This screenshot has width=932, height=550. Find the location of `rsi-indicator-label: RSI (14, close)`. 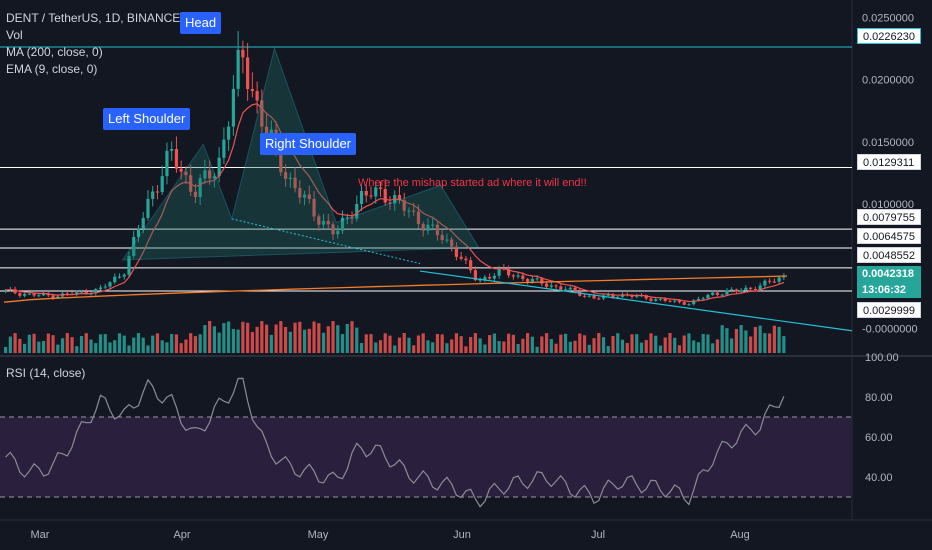

rsi-indicator-label: RSI (14, close) is located at coordinates (46, 373).